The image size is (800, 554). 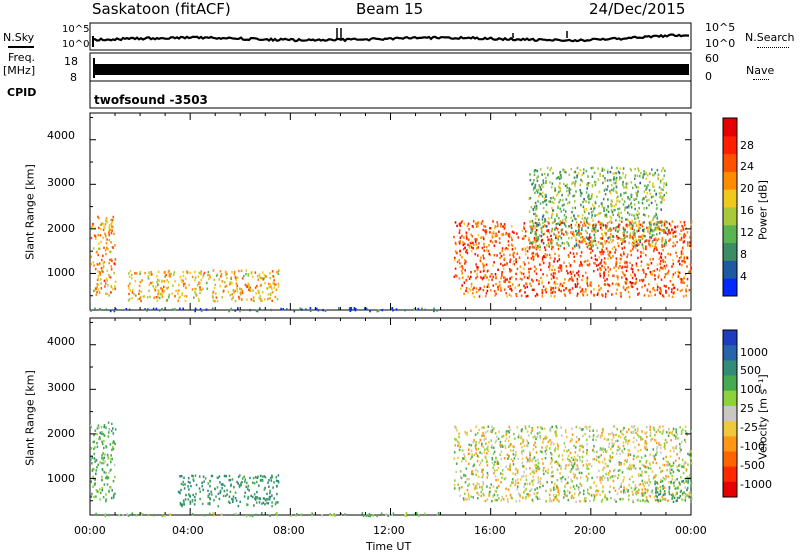 I want to click on nave-tick-bottom: 0, so click(x=708, y=76).